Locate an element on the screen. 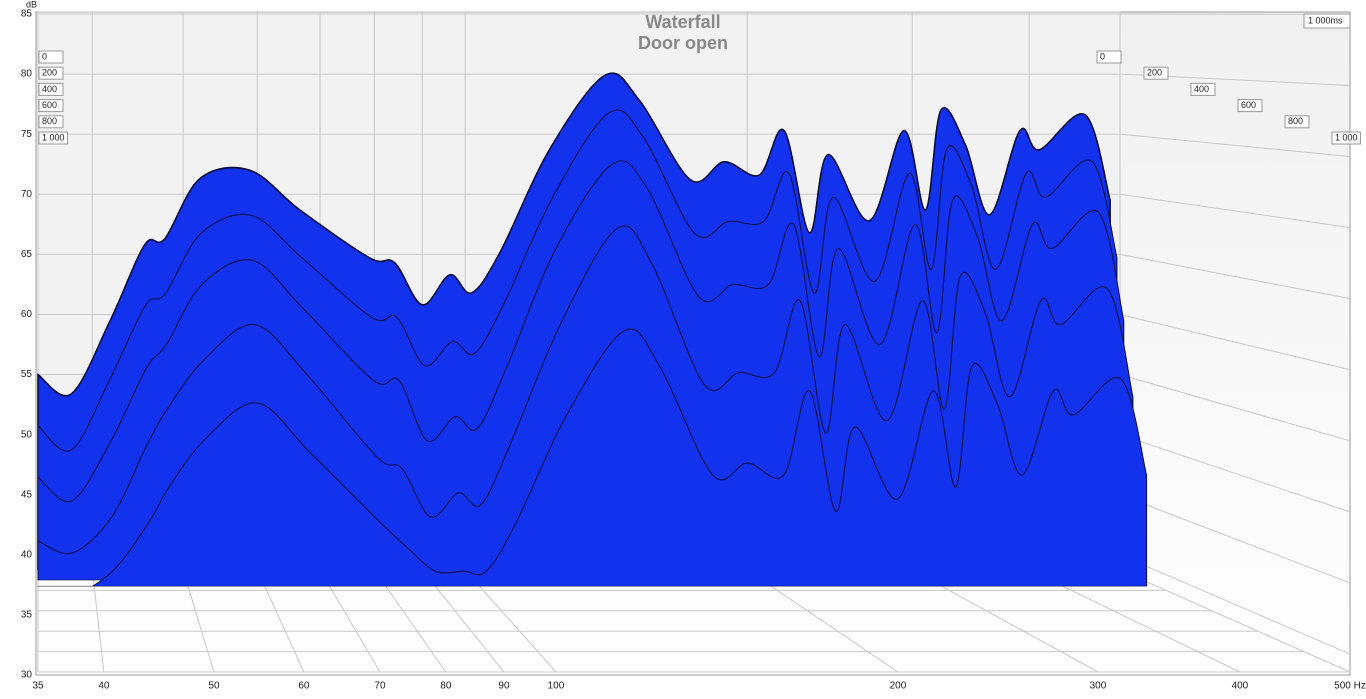  y-tick-label: 80 is located at coordinates (27, 74).